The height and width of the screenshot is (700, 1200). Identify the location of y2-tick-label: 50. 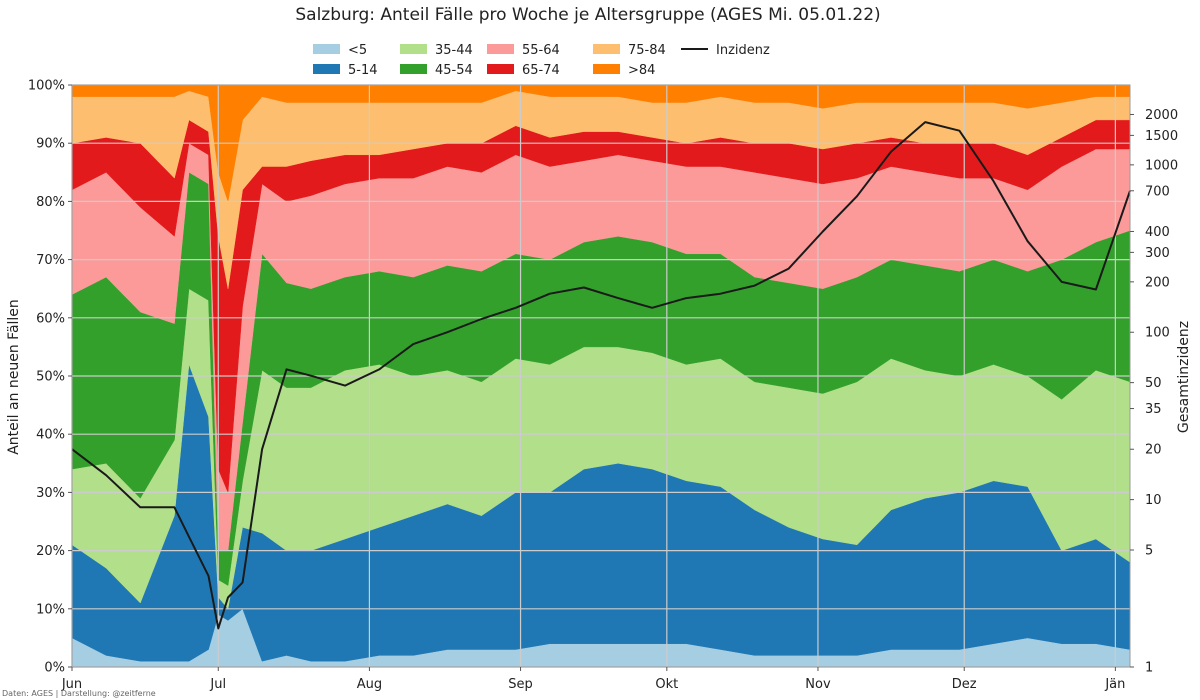
(1153, 383).